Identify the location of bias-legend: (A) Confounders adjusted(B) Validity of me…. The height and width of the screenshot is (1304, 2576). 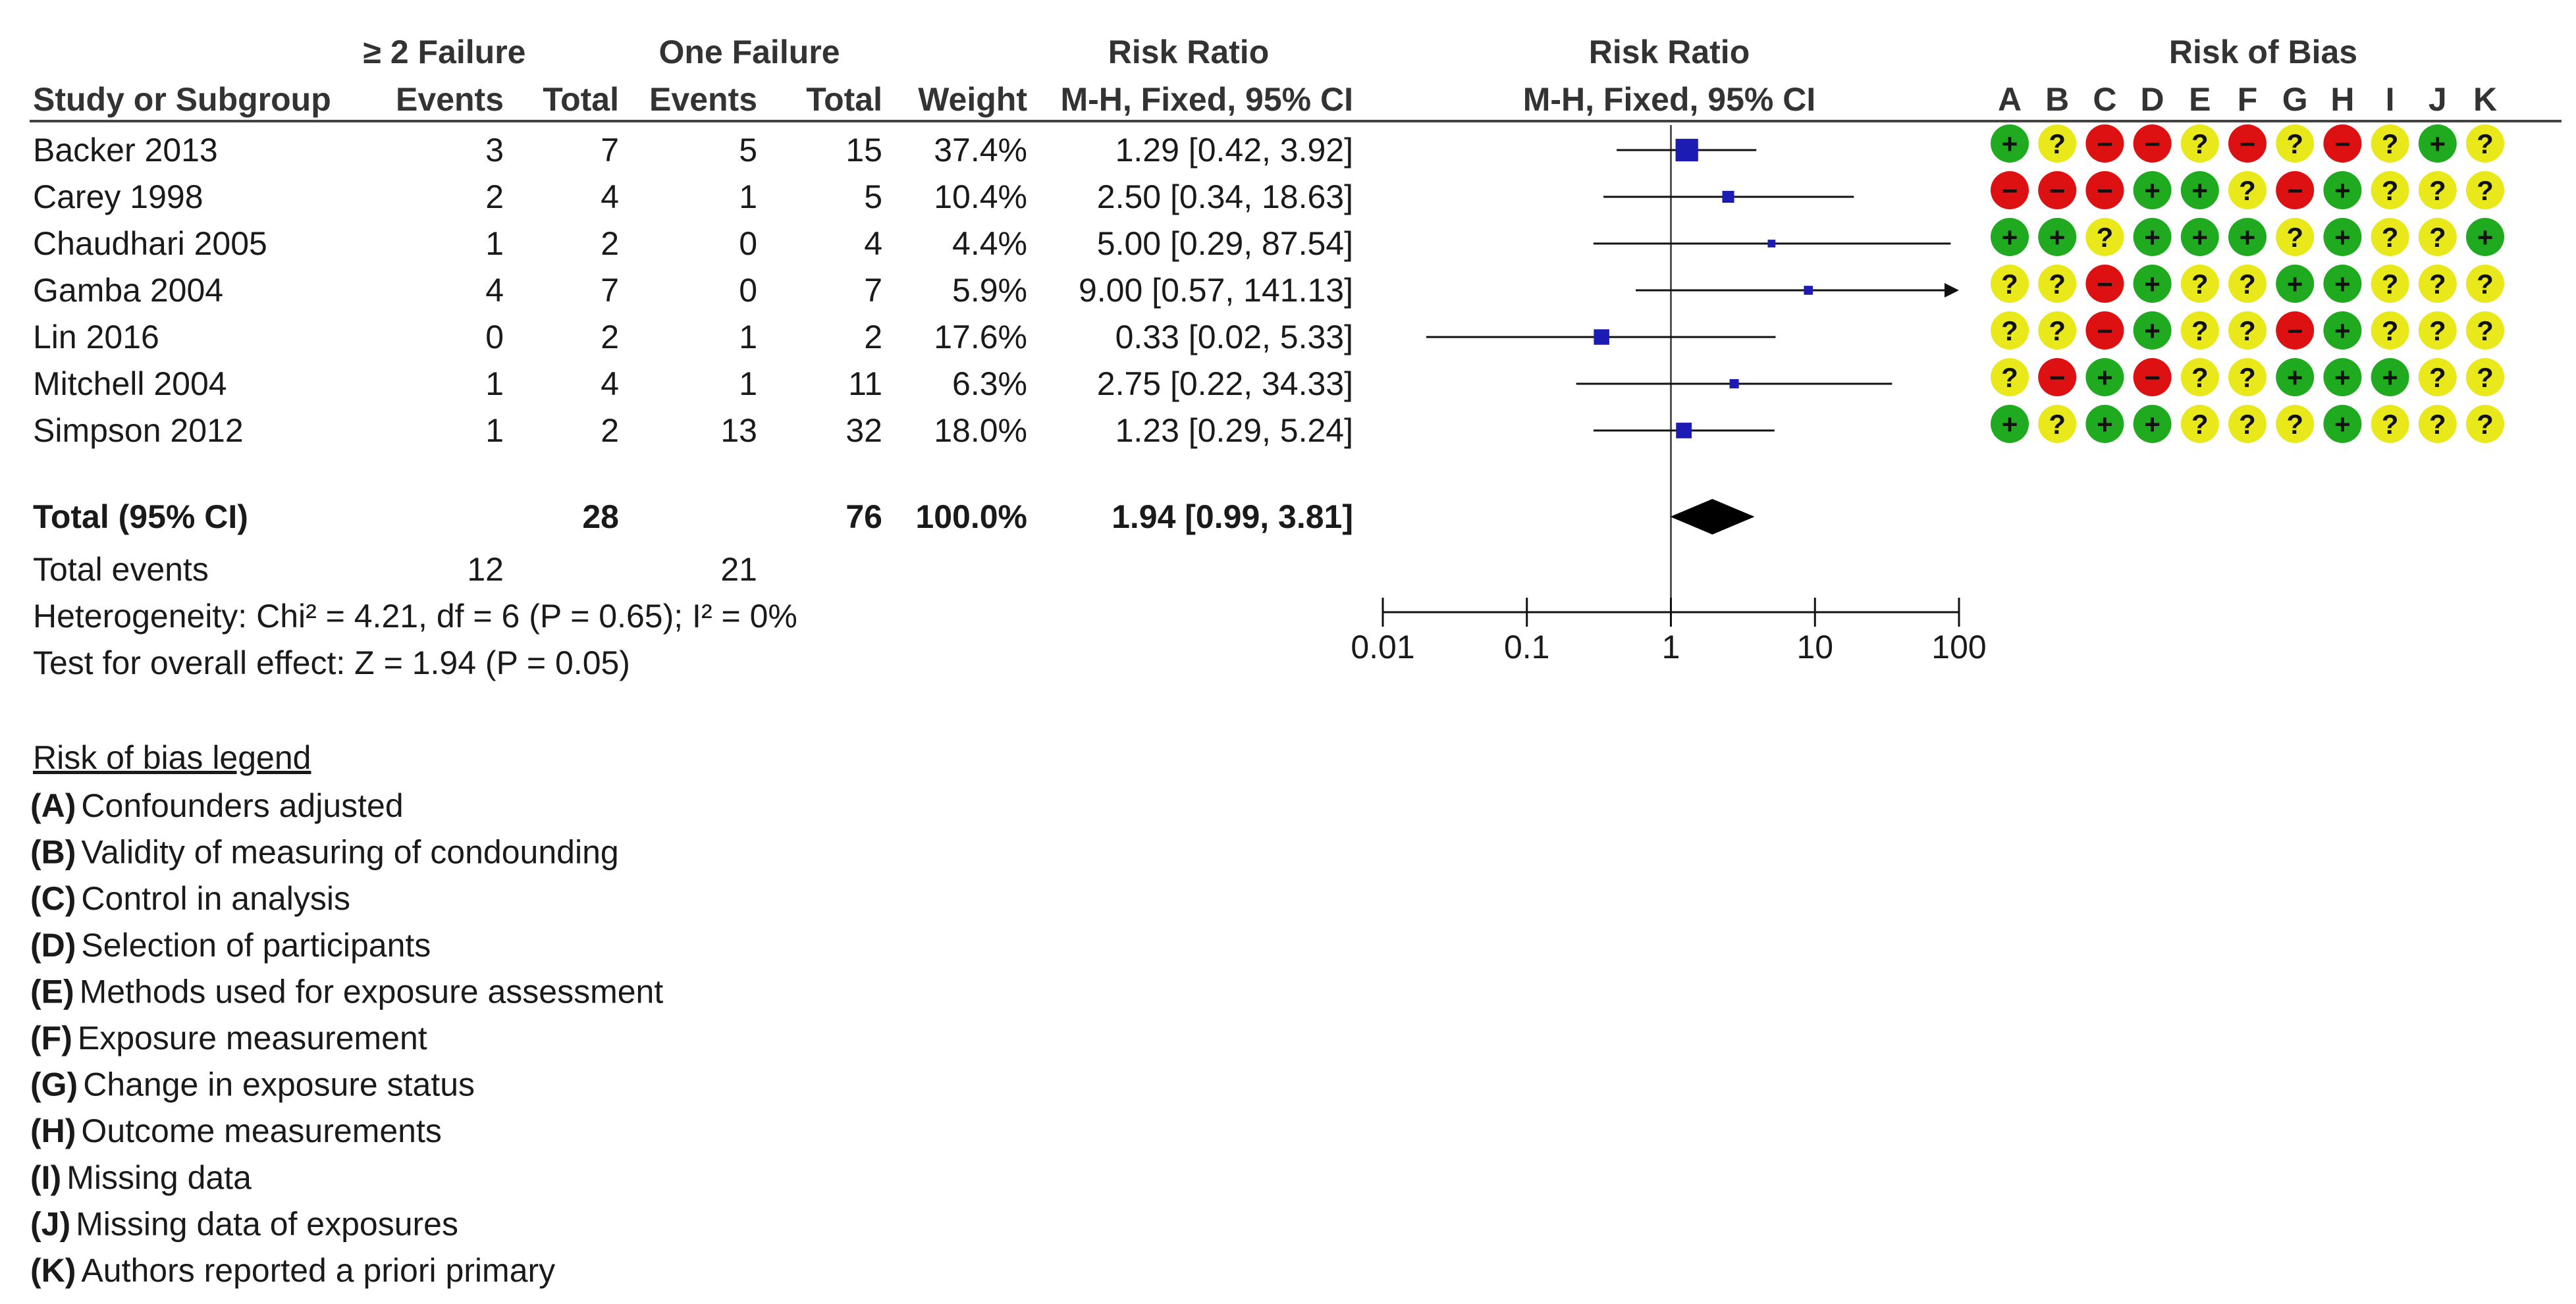
(346, 1038).